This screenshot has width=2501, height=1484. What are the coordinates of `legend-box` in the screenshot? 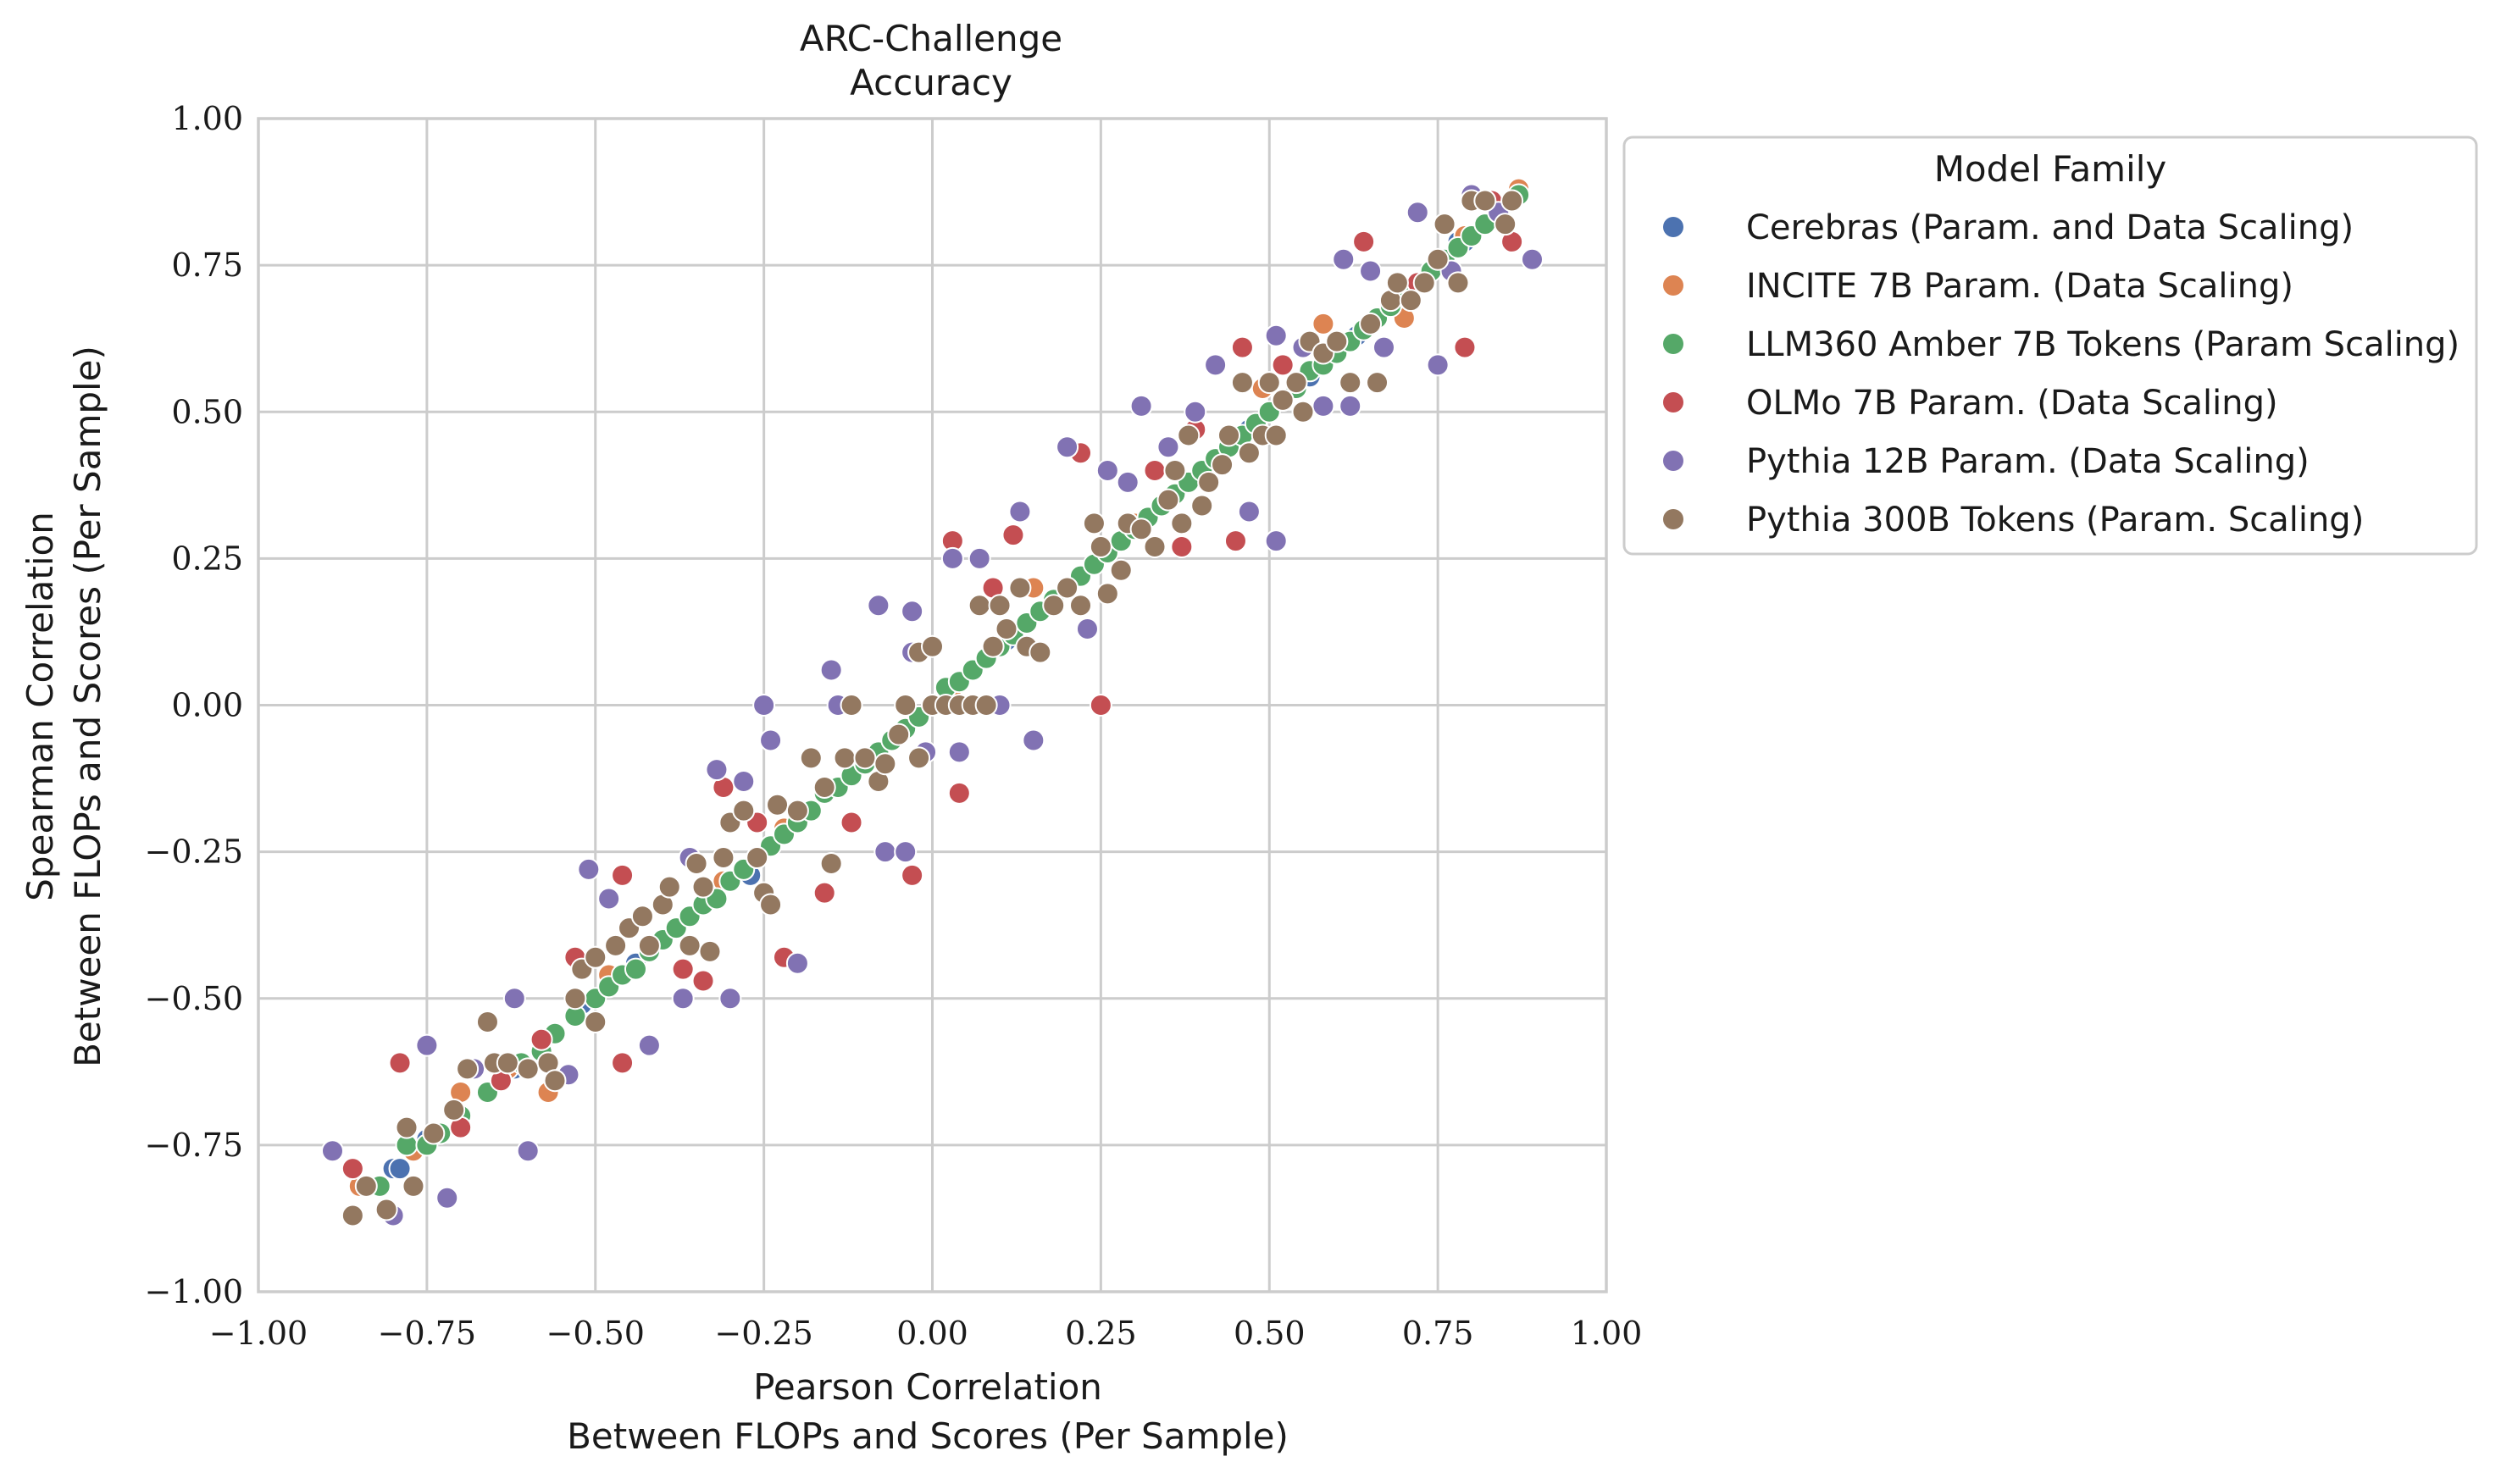 It's located at (2050, 346).